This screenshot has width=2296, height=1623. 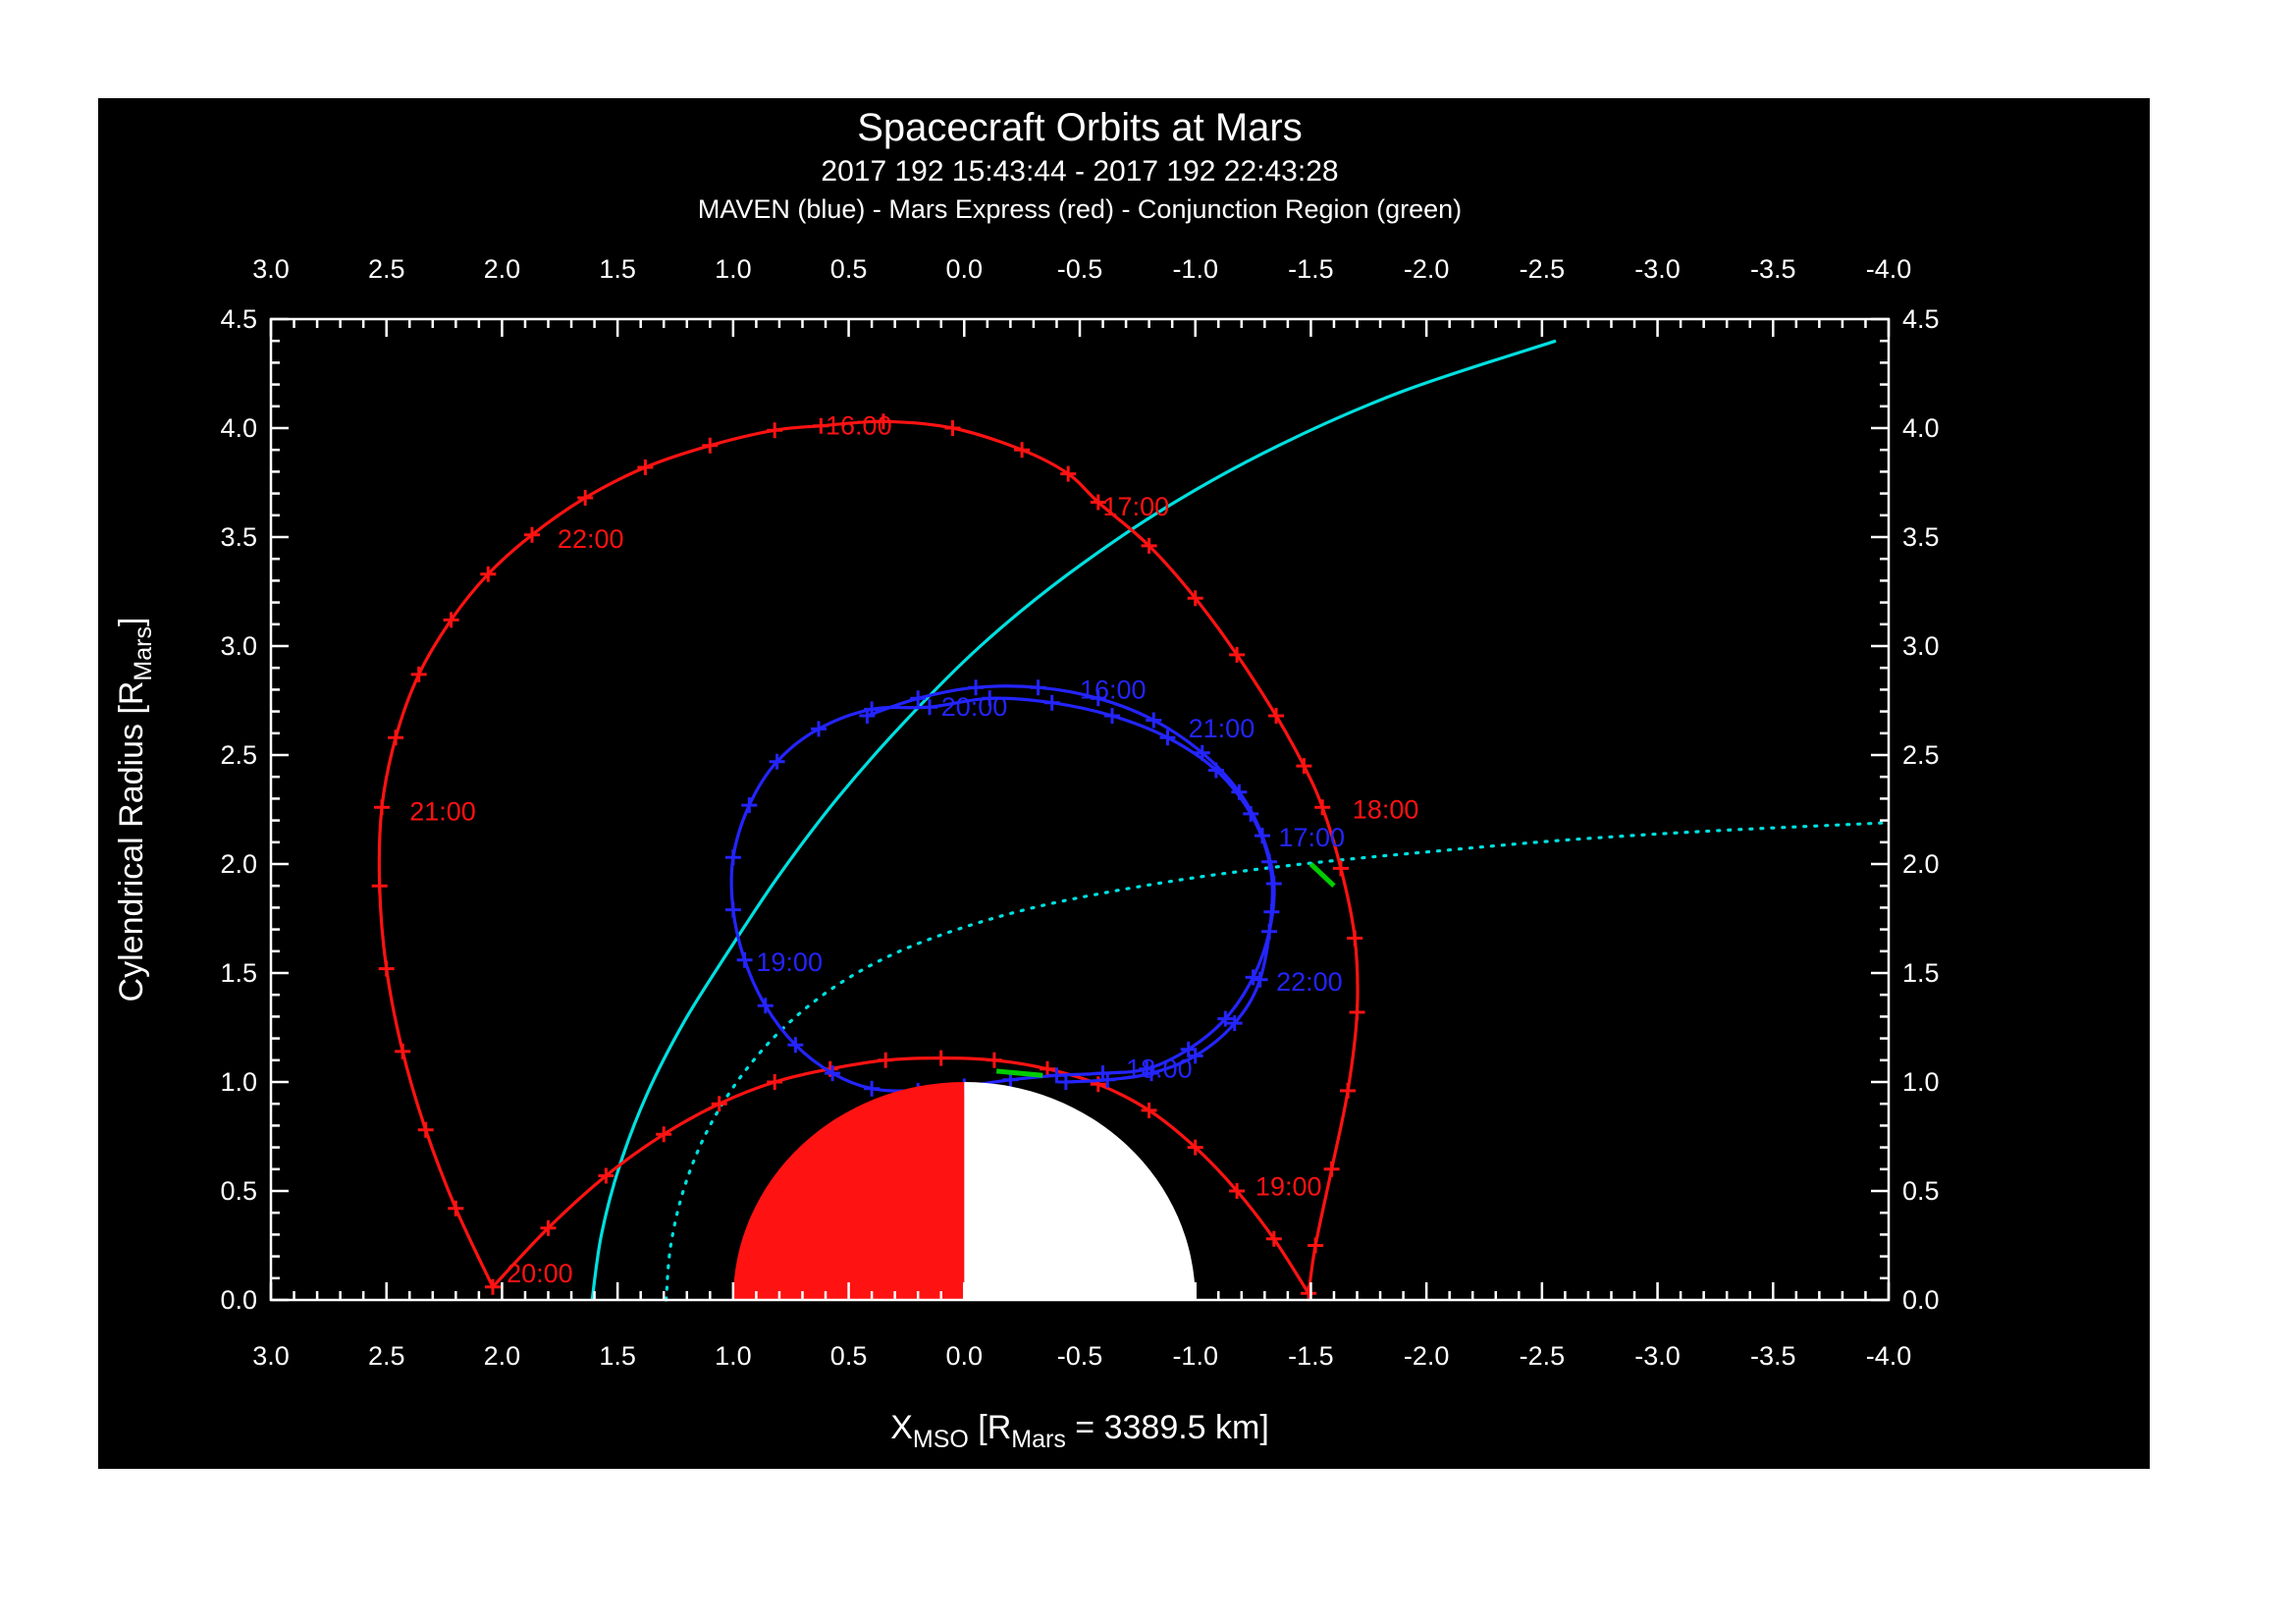 What do you see at coordinates (502, 269) in the screenshot?
I see `x-tick-label-top: 2.0` at bounding box center [502, 269].